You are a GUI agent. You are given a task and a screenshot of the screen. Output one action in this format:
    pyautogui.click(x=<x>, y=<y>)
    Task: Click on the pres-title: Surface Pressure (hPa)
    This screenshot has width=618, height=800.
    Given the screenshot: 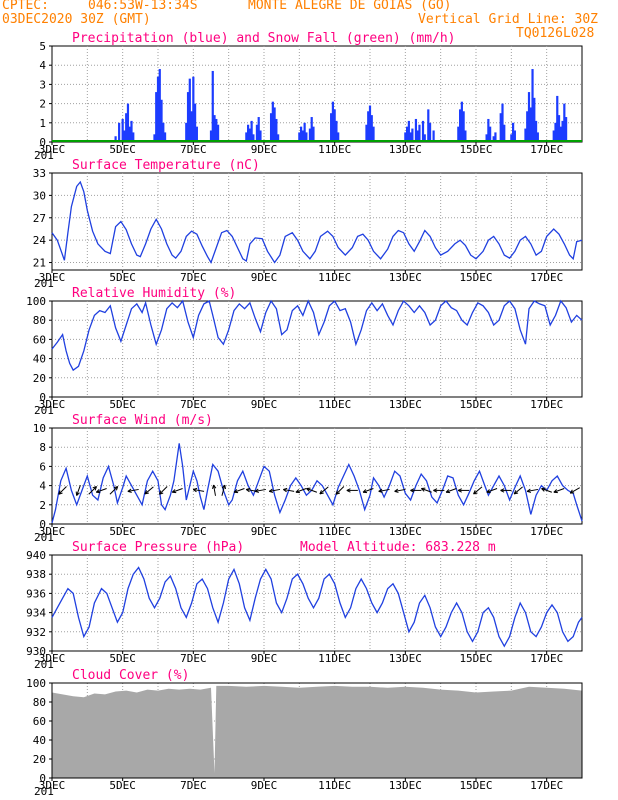 What is the action you would take?
    pyautogui.click(x=158, y=547)
    